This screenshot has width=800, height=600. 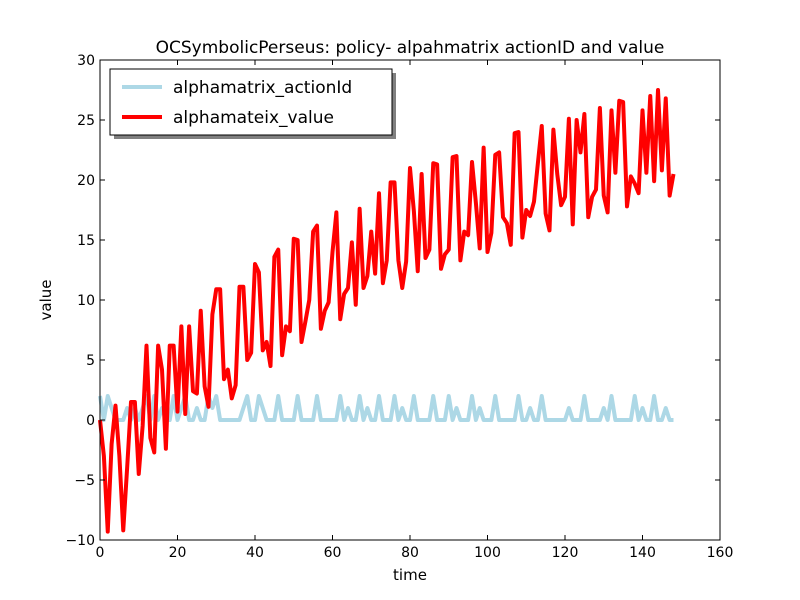 I want to click on x-tick-label: 80, so click(x=410, y=553).